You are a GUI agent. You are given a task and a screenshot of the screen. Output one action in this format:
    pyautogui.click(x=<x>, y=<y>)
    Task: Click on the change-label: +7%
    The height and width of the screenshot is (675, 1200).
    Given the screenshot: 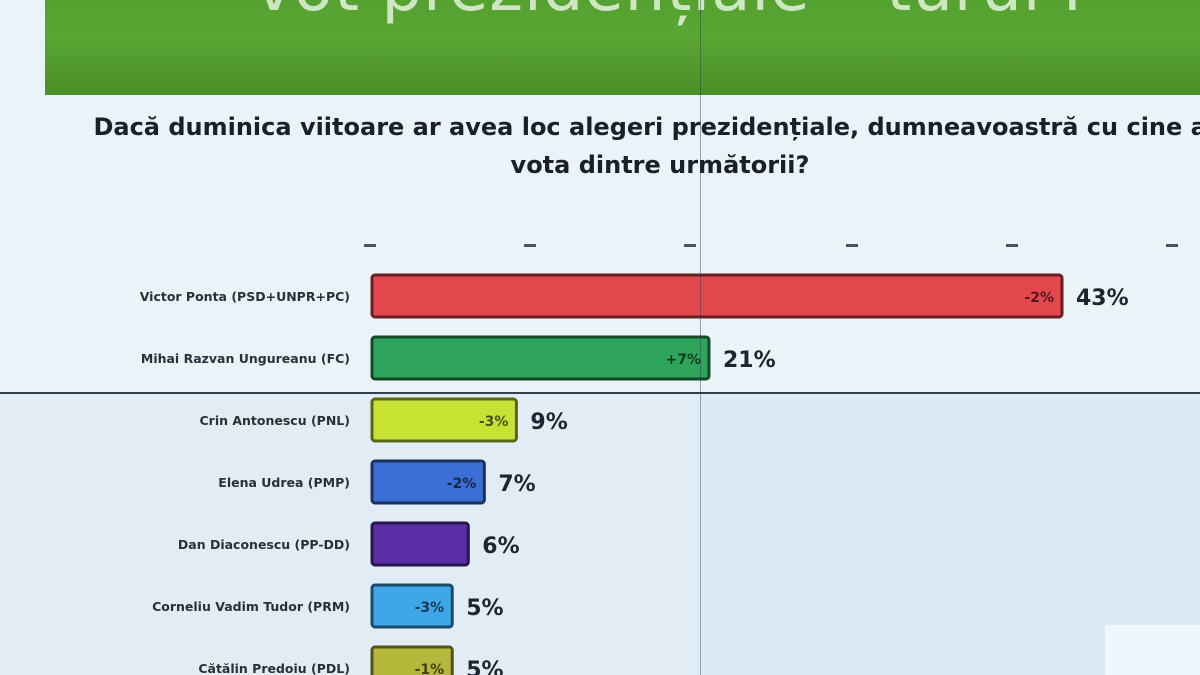 What is the action you would take?
    pyautogui.click(x=683, y=360)
    